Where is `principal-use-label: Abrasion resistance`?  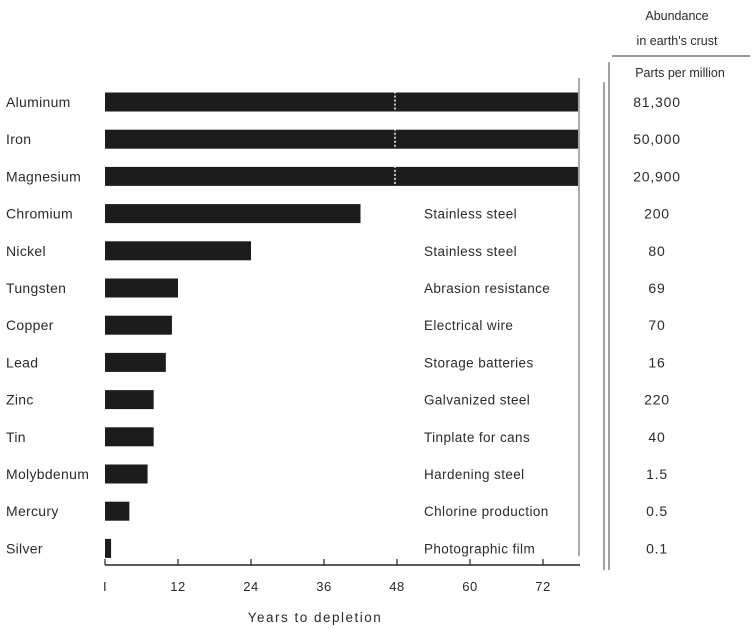 principal-use-label: Abrasion resistance is located at coordinates (487, 288).